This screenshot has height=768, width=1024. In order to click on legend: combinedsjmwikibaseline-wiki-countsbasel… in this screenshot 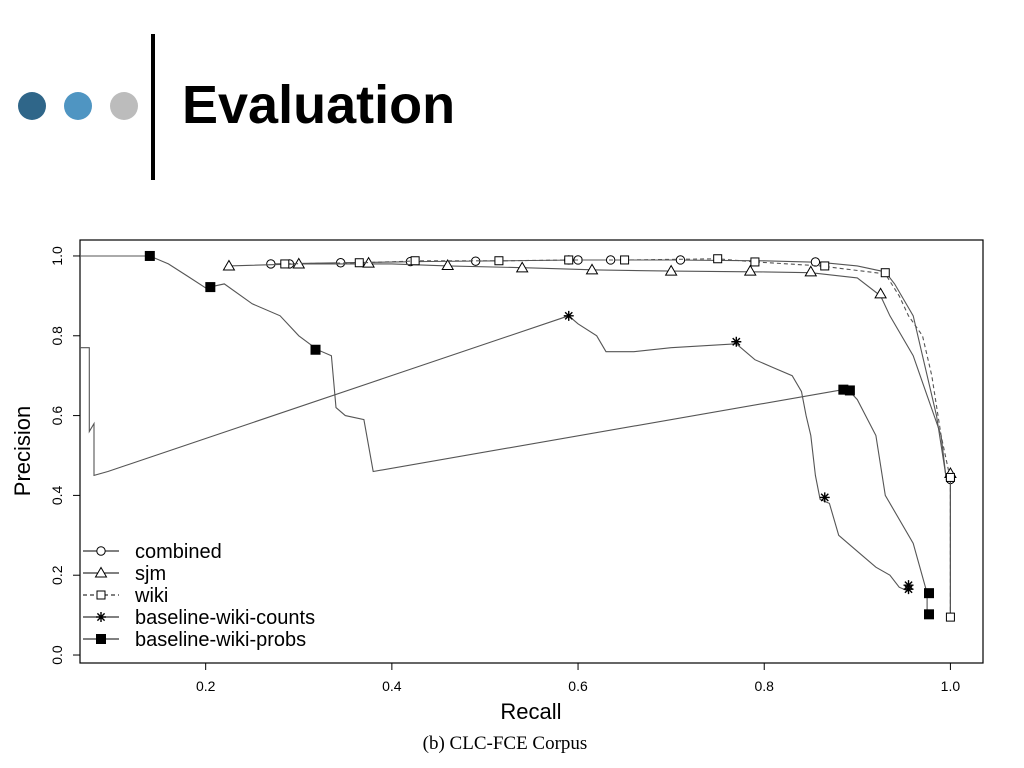, I will do `click(199, 596)`.